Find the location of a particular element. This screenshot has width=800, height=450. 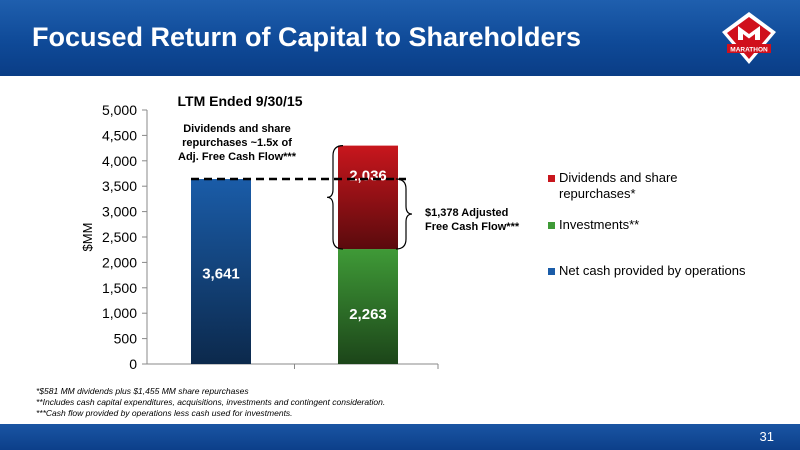

y-tick-label: 1,000 is located at coordinates (119, 313).